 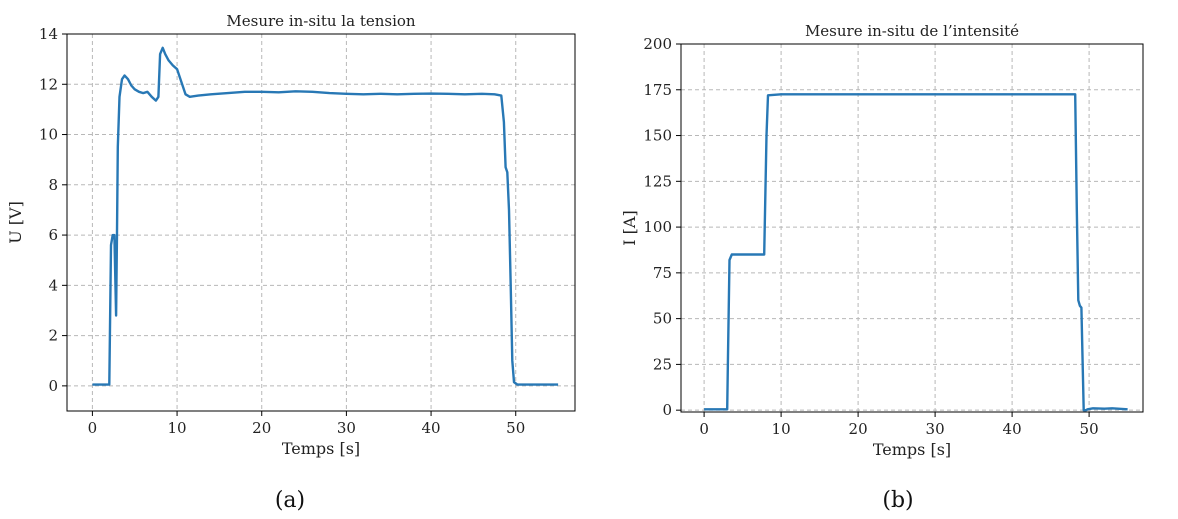 I want to click on y-tick-label: 8, so click(x=53, y=185).